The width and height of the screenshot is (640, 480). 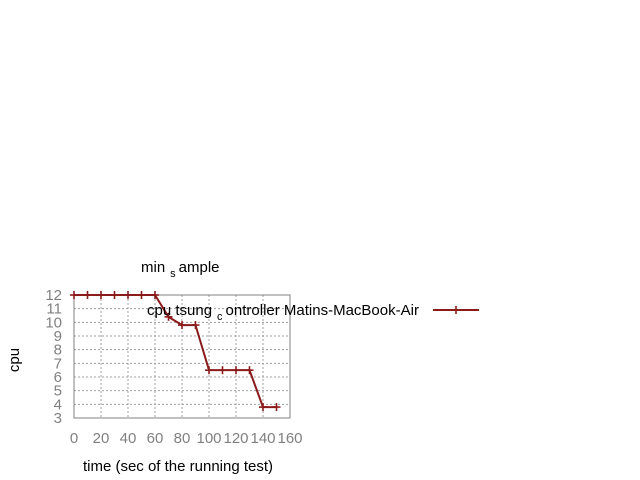 I want to click on series-line, so click(x=175, y=351).